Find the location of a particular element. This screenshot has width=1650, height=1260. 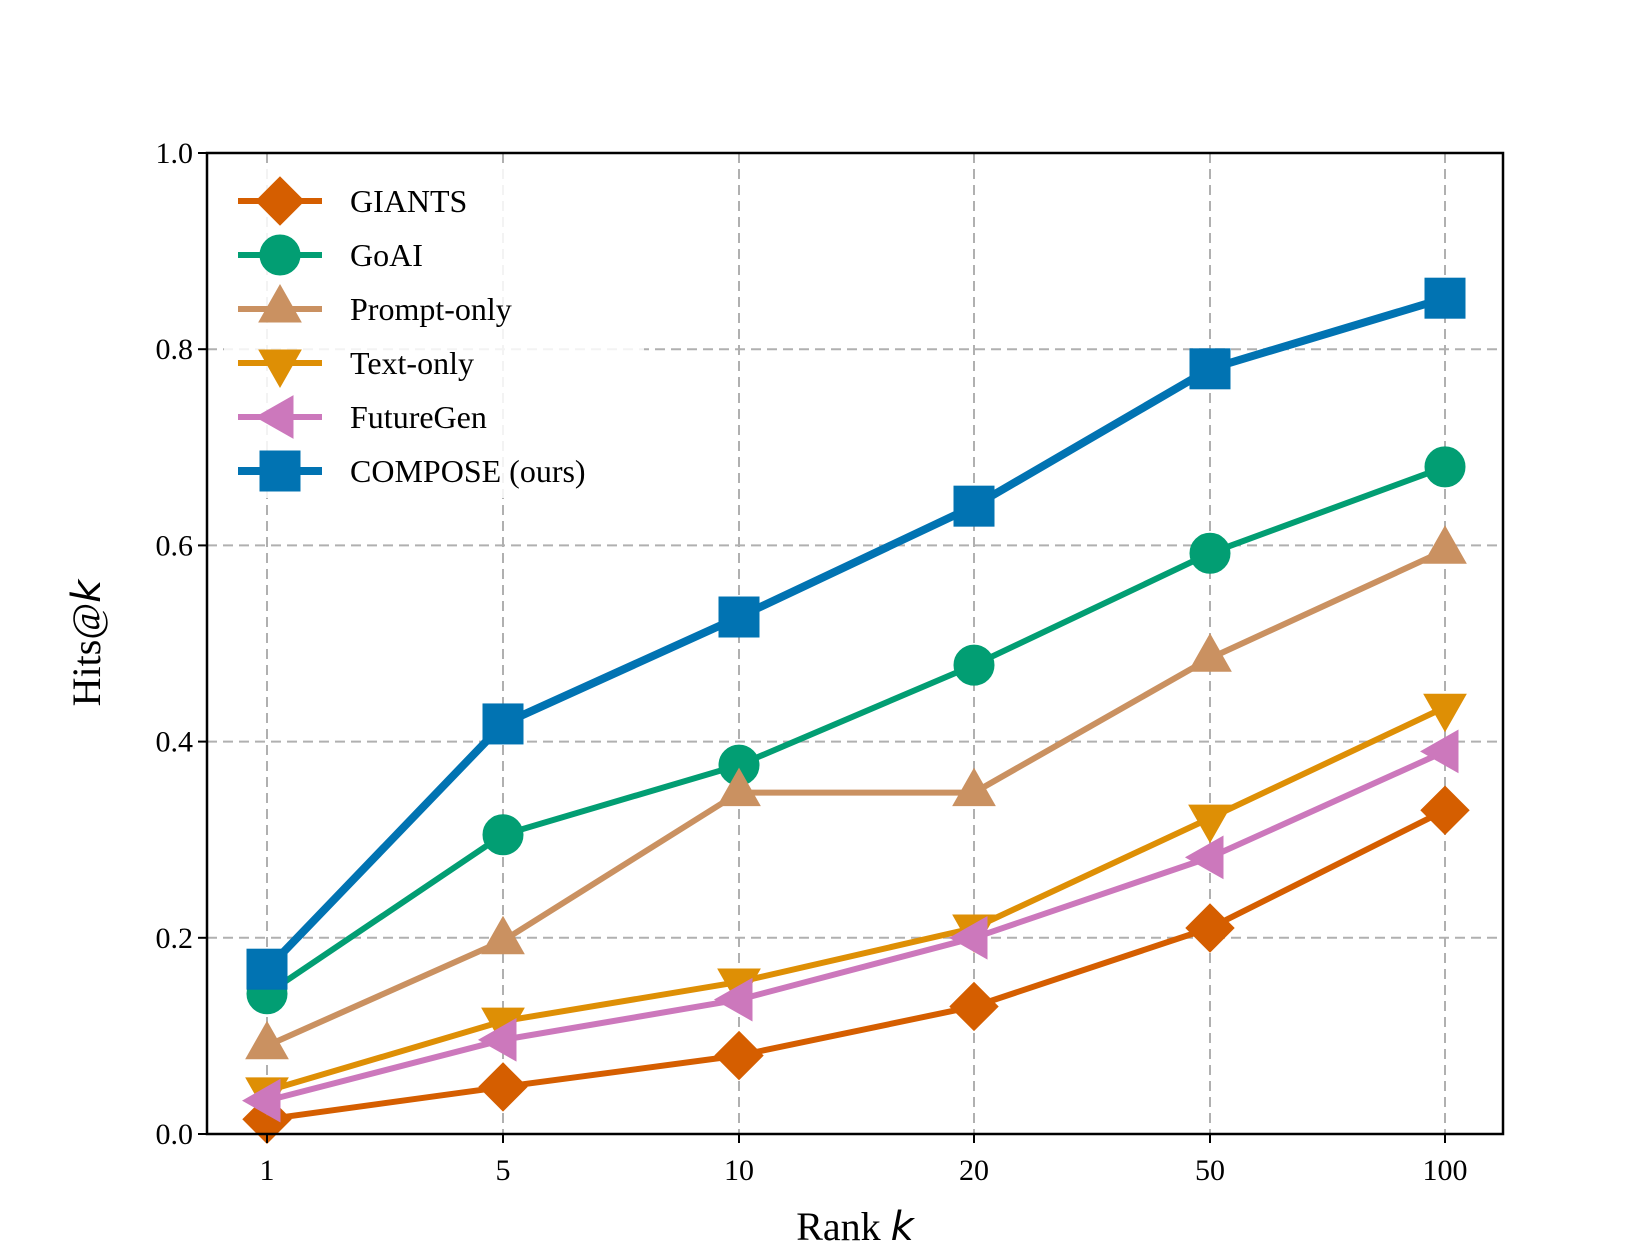

x-tick-label: 5 is located at coordinates (503, 1170).